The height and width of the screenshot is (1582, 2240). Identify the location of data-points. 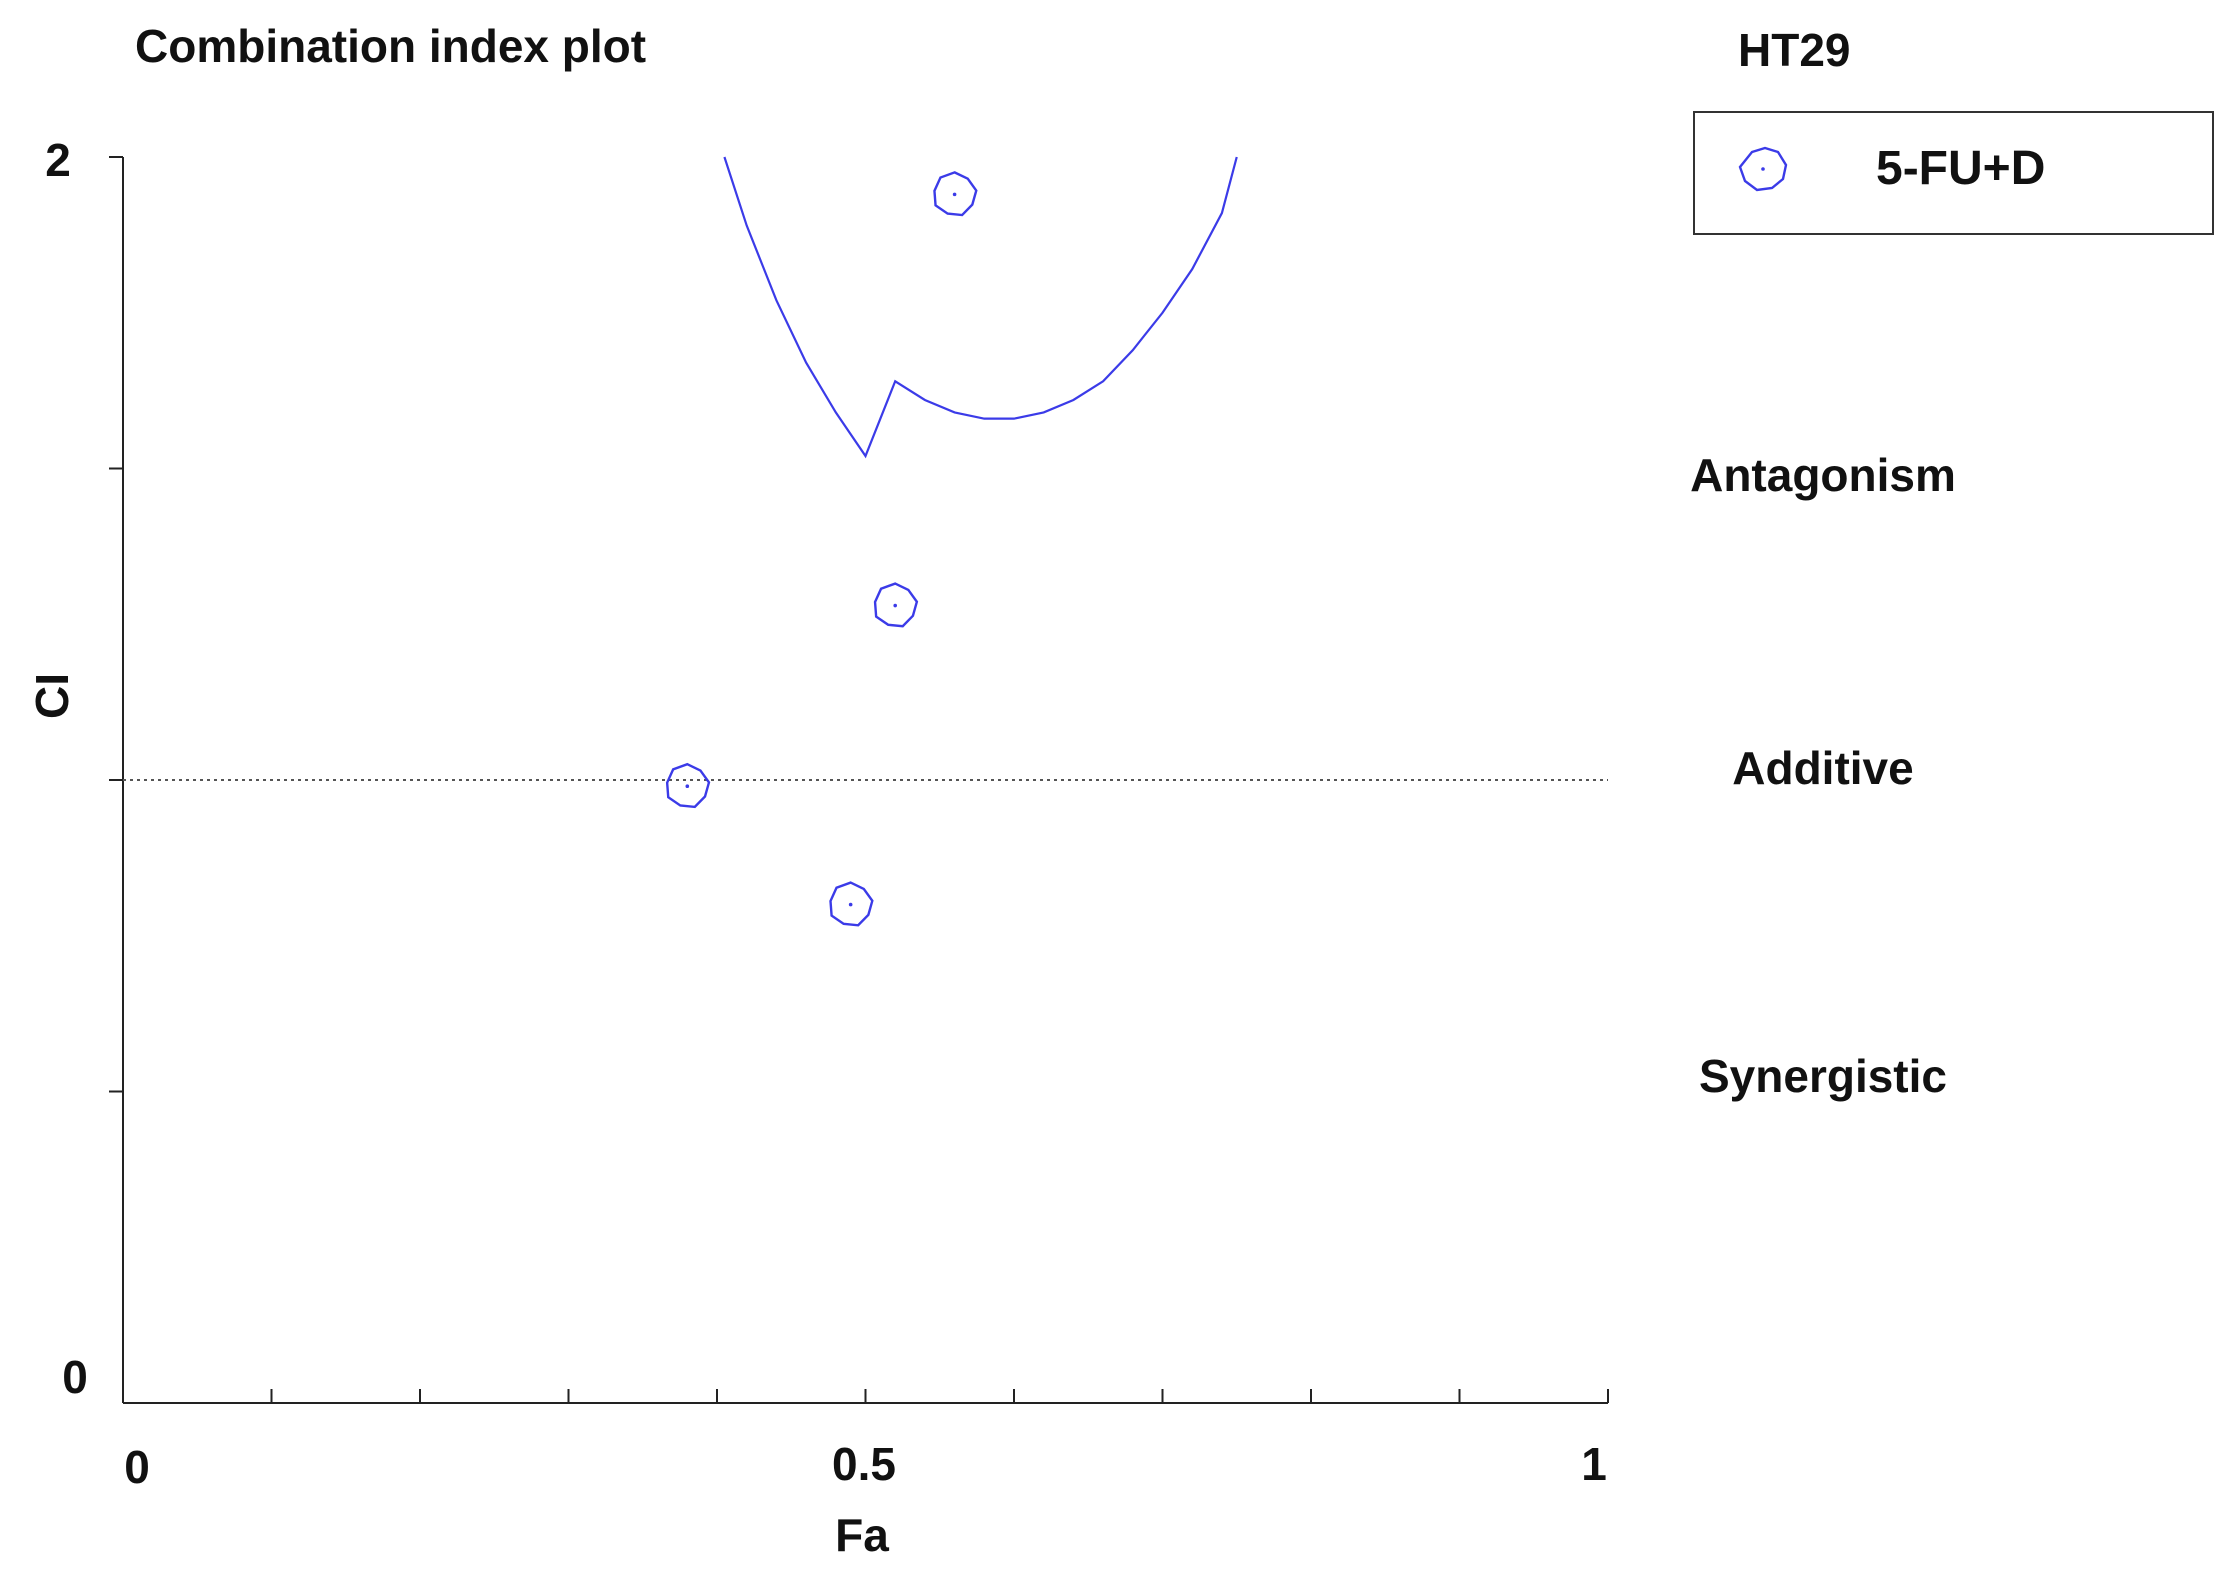
(821, 549).